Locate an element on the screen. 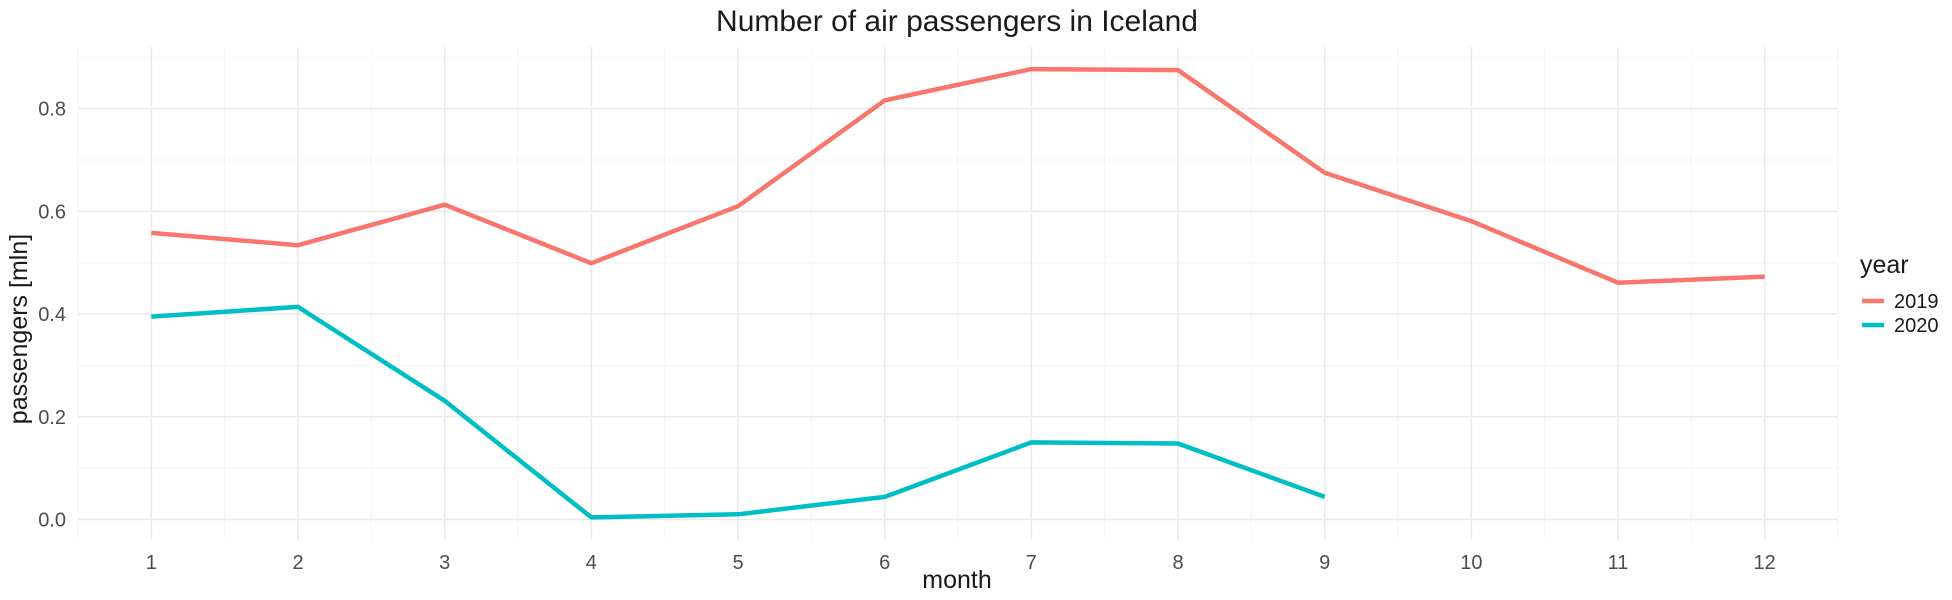 This screenshot has width=1952, height=600. y-tick-label: 0.6 is located at coordinates (52, 212).